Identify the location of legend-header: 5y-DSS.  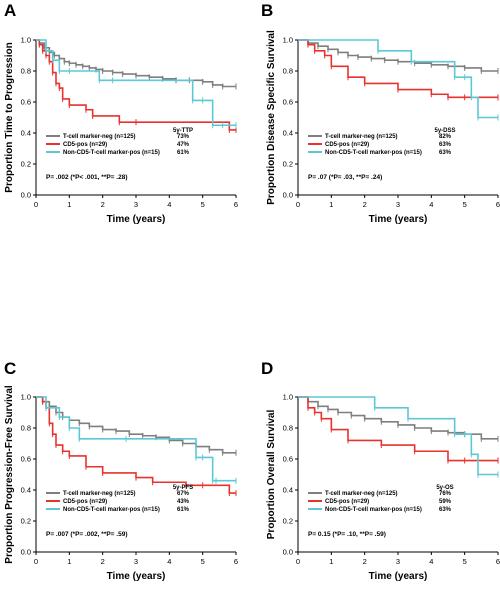
(444, 131).